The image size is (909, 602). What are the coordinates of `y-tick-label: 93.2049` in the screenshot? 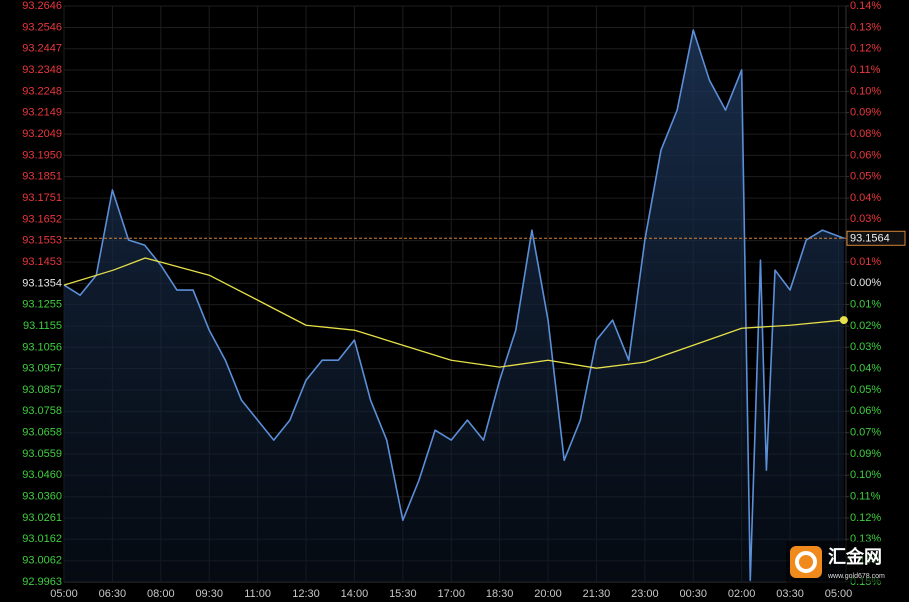 It's located at (42, 134).